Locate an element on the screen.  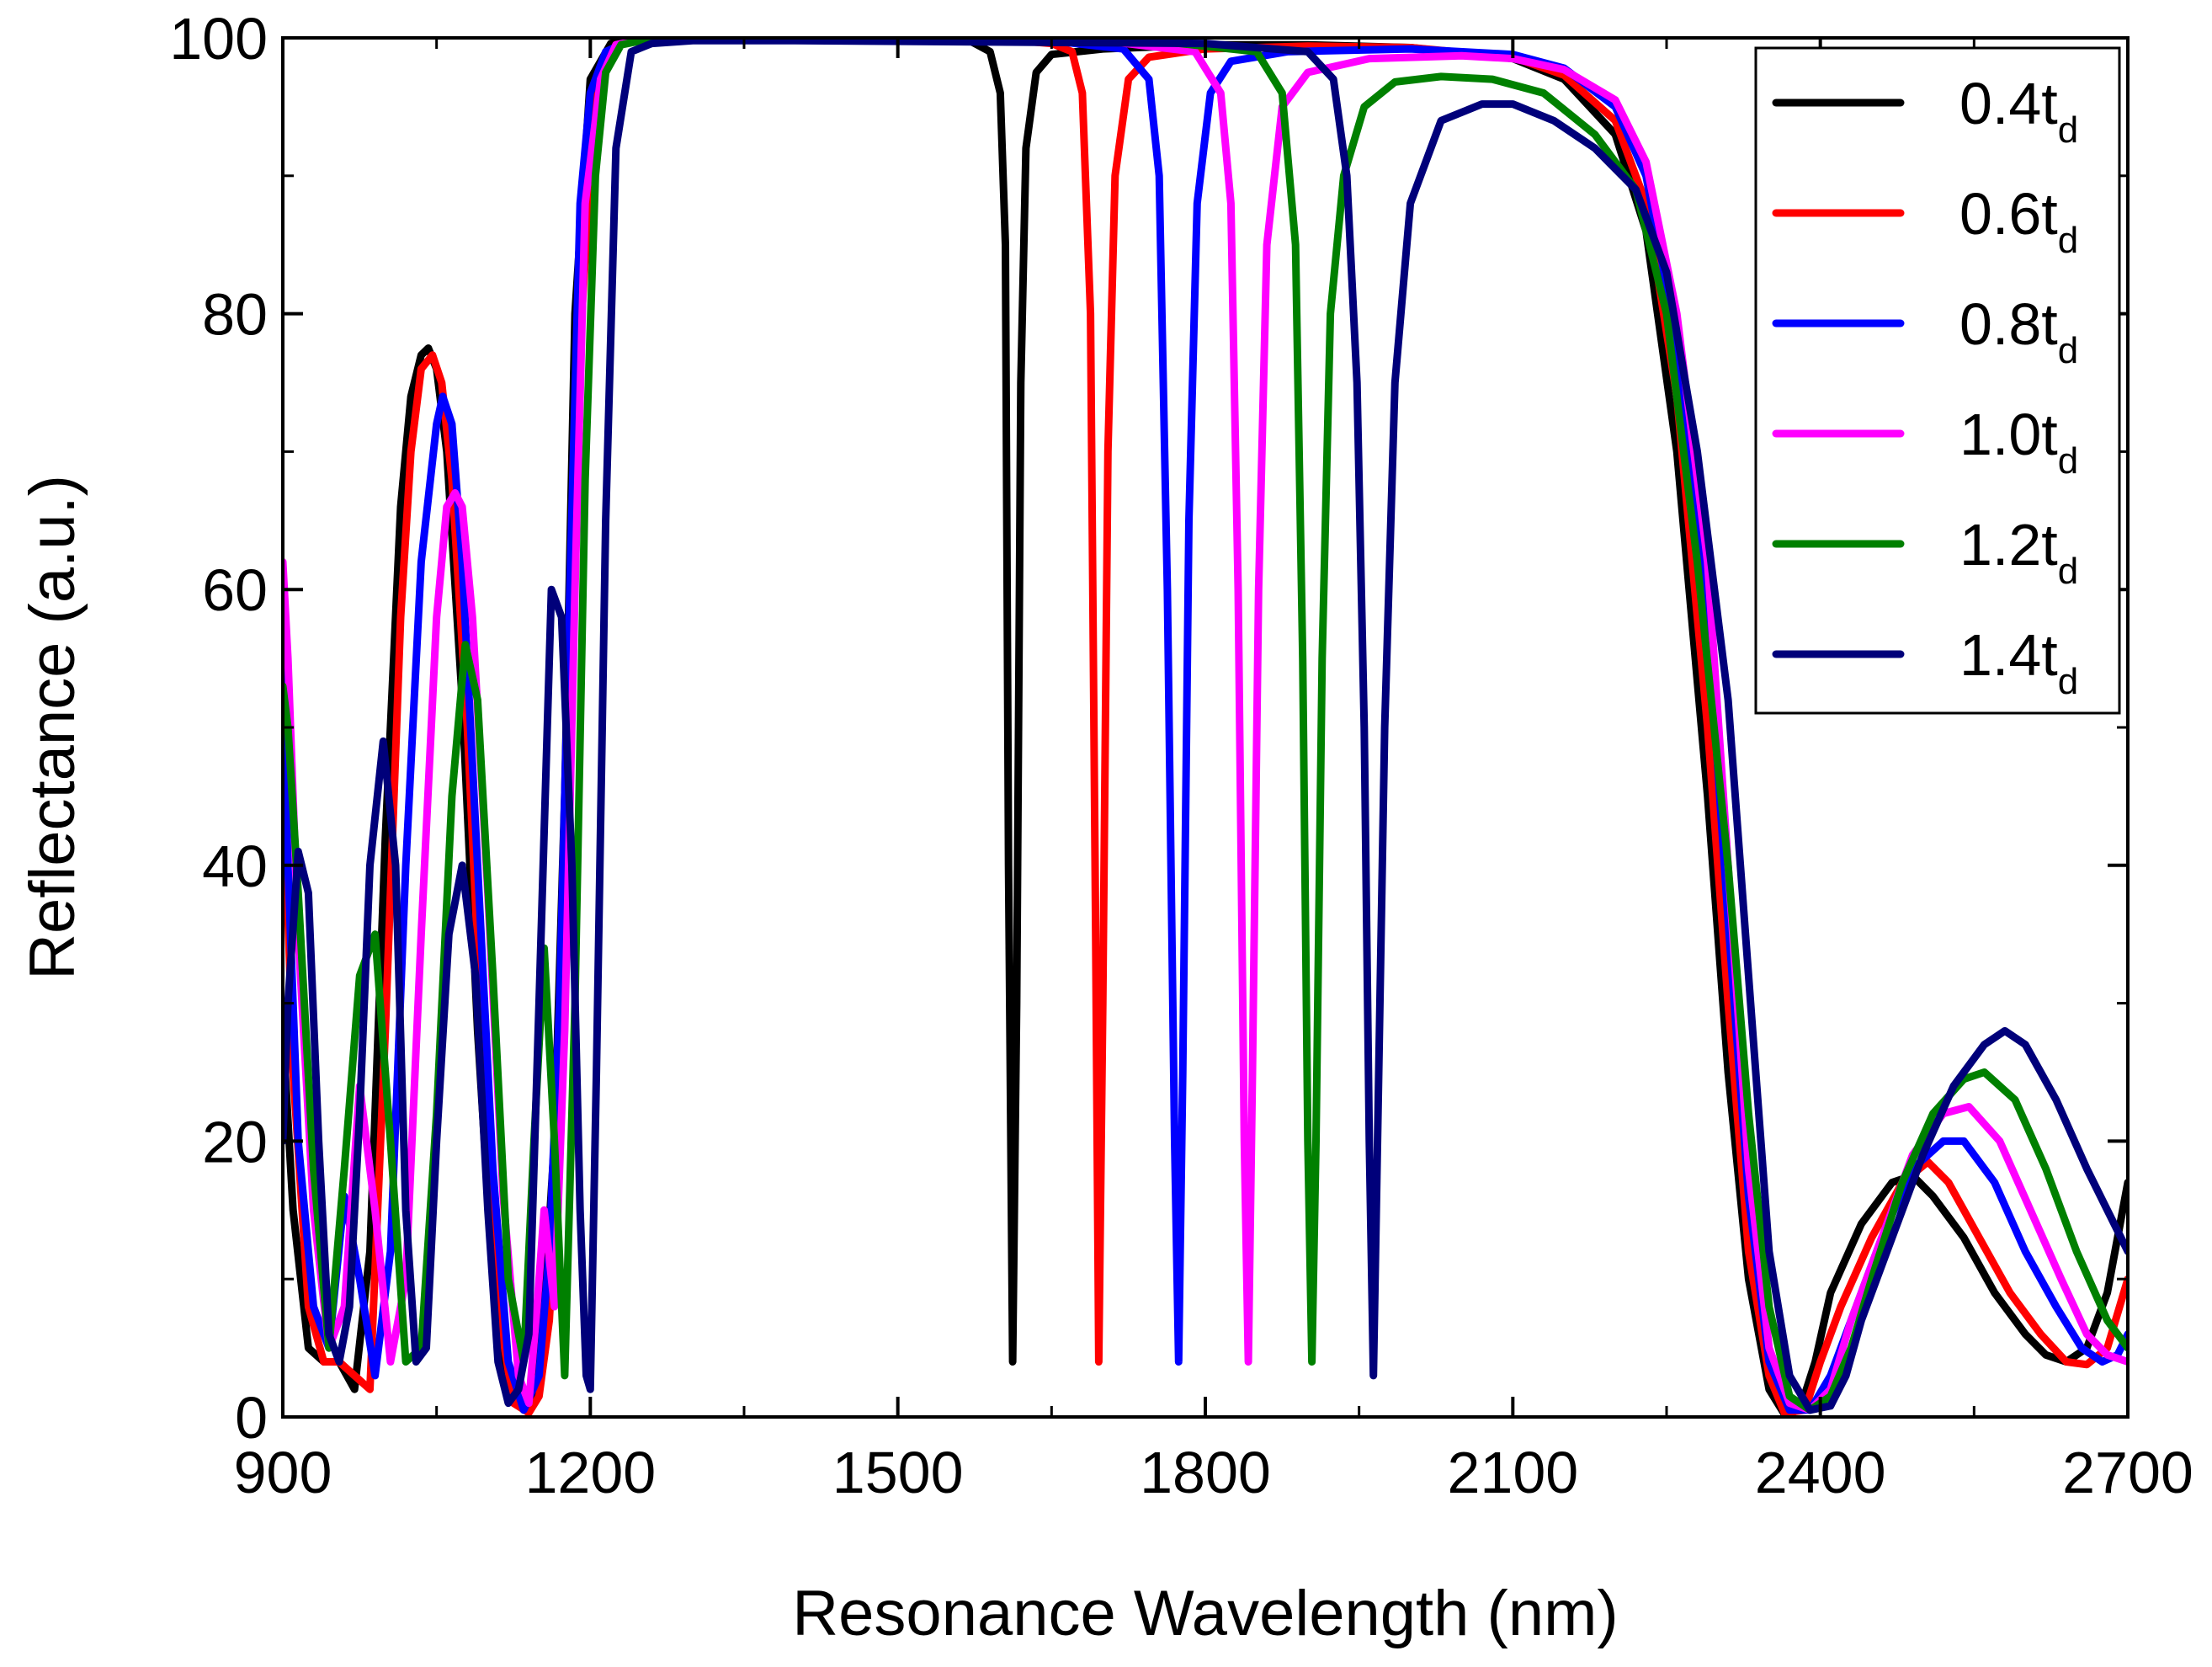
x-tick-label: 900 is located at coordinates (283, 1472).